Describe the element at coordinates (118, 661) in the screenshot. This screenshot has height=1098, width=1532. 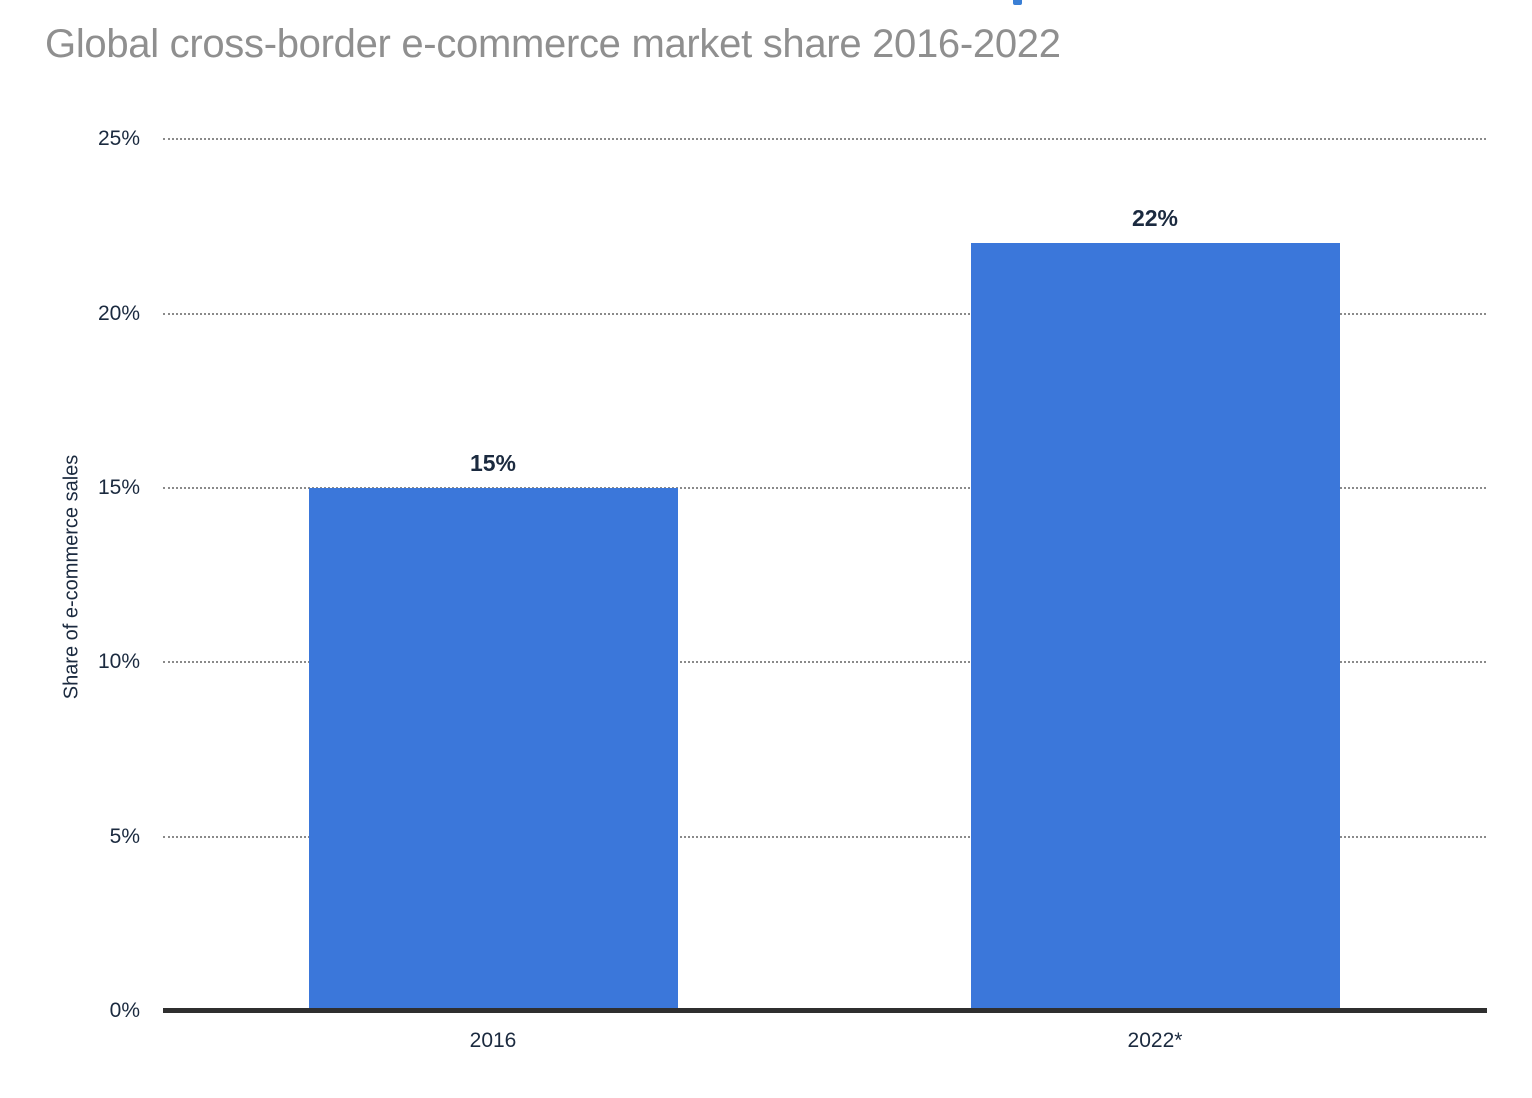
I see `y-tick-label: 10%` at that location.